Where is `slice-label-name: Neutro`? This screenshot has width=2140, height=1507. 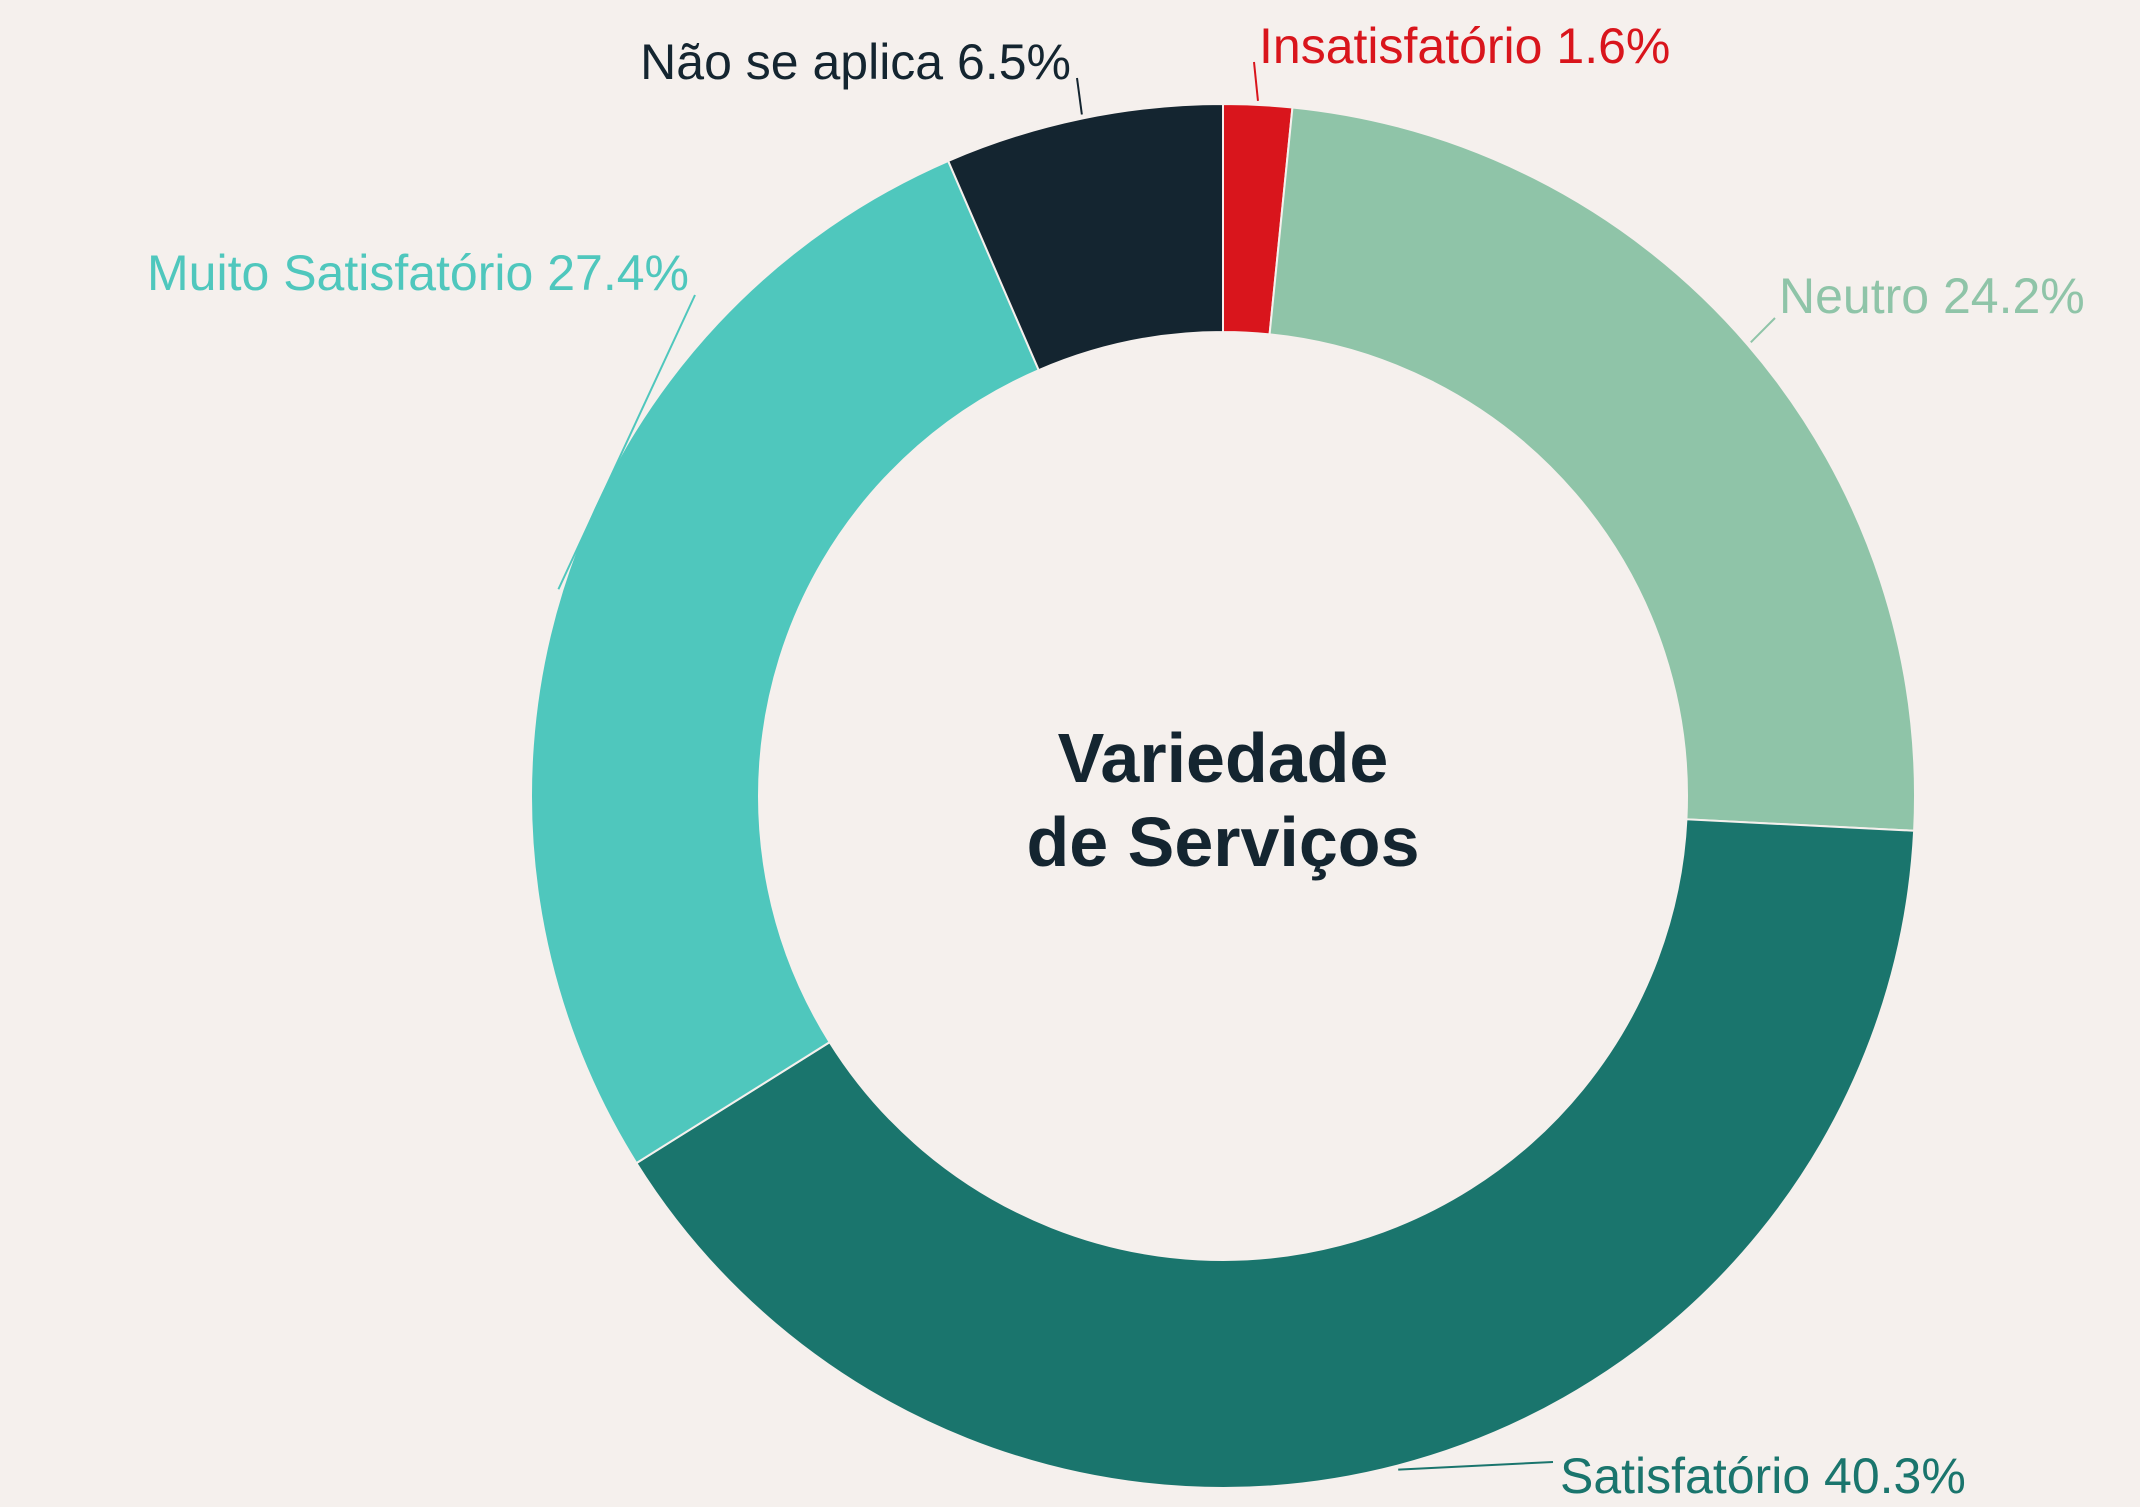
slice-label-name: Neutro is located at coordinates (1854, 296).